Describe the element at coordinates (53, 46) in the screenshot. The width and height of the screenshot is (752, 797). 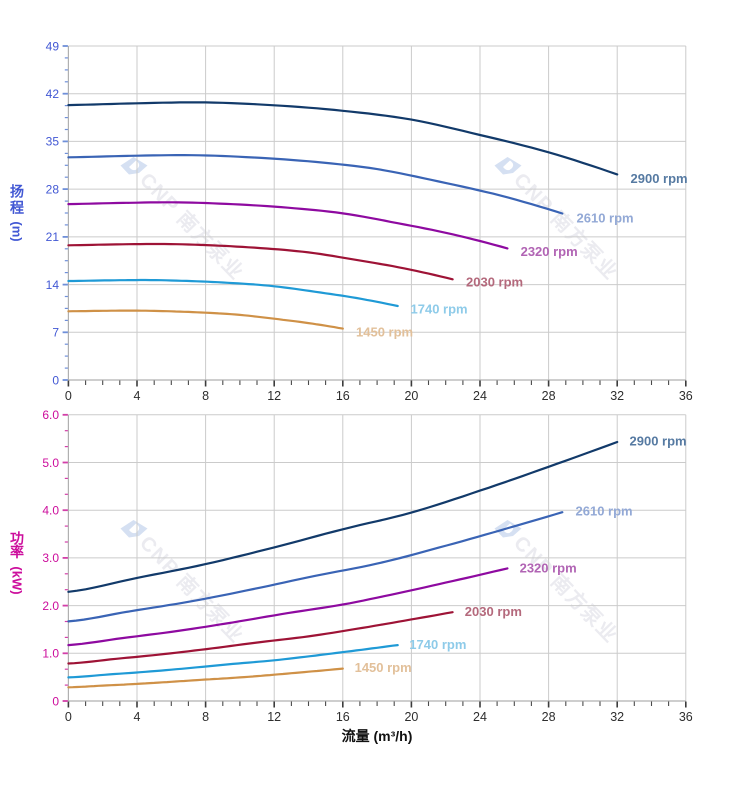
I see `svg-text: 49` at that location.